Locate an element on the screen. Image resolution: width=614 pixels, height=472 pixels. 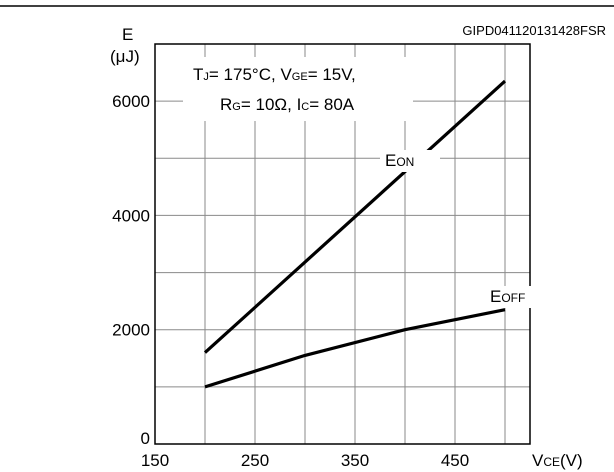
reference-code: GIPD041120131428FSR is located at coordinates (534, 30).